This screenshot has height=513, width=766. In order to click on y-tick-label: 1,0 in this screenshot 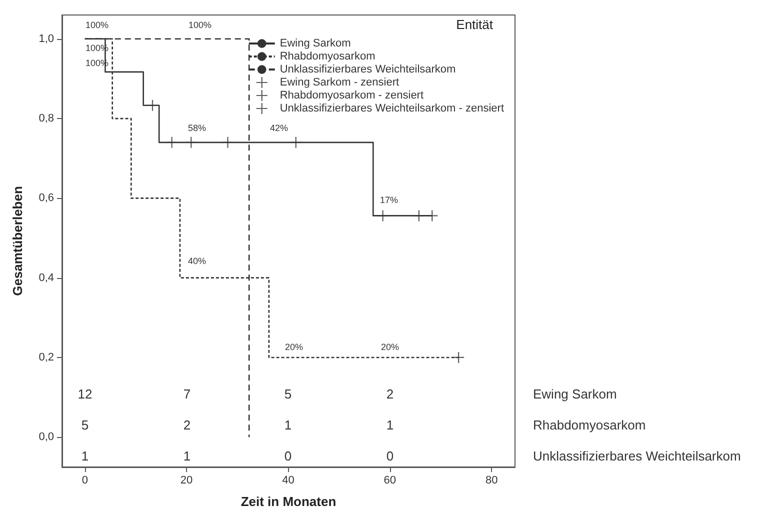, I will do `click(46, 38)`.